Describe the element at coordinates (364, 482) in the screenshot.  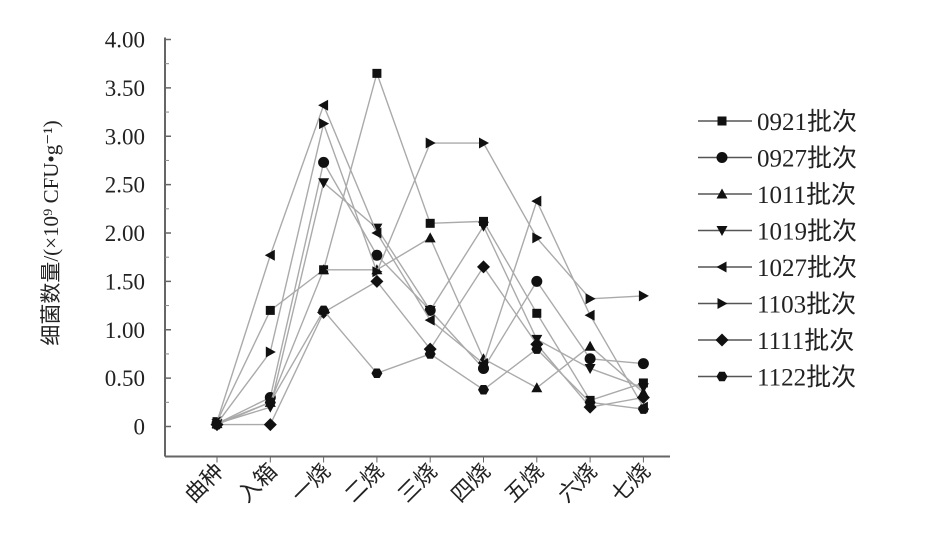
I see `x-tick-label: 二烧` at that location.